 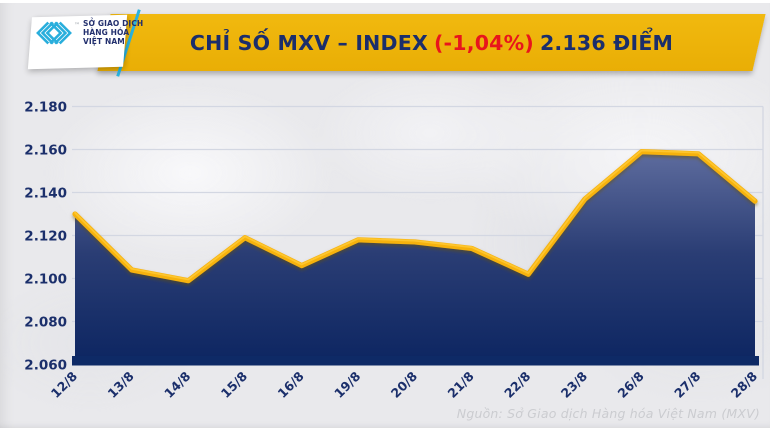 I want to click on x-tick-label: 23/8, so click(x=574, y=385).